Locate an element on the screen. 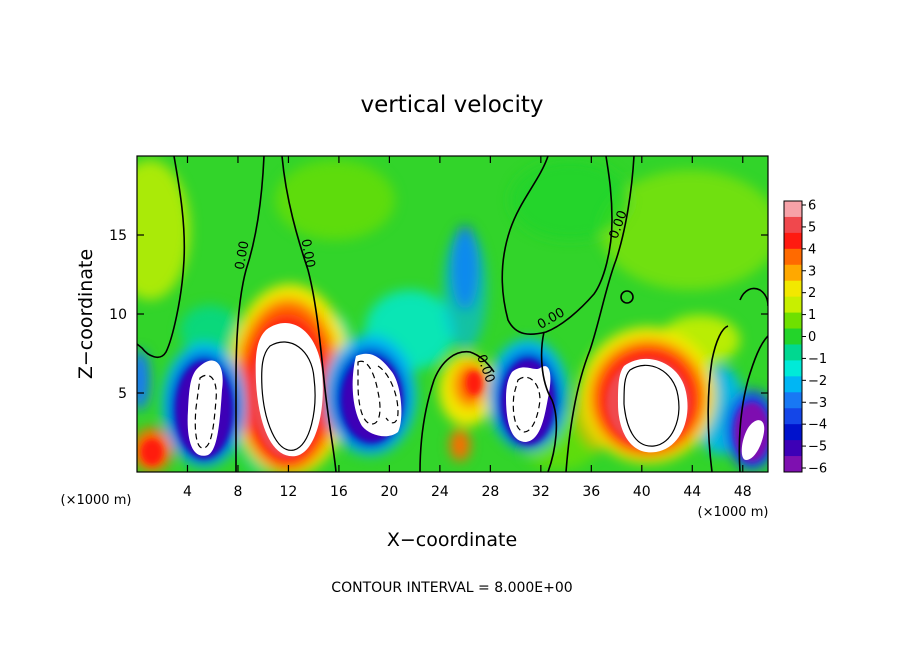 The width and height of the screenshot is (904, 654). colorbar-label: 3 is located at coordinates (812, 271).